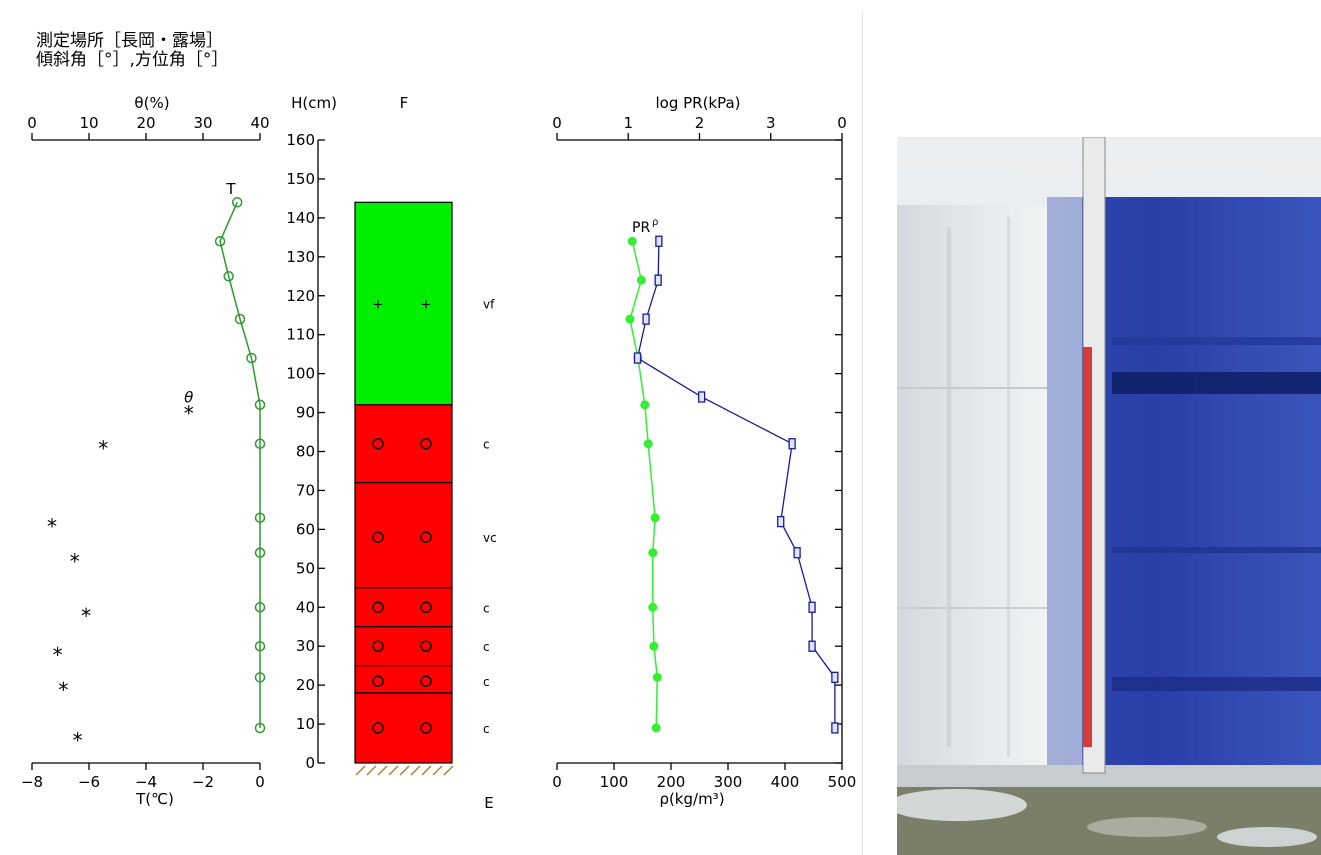  What do you see at coordinates (305, 646) in the screenshot?
I see `height-tick-label: 30` at bounding box center [305, 646].